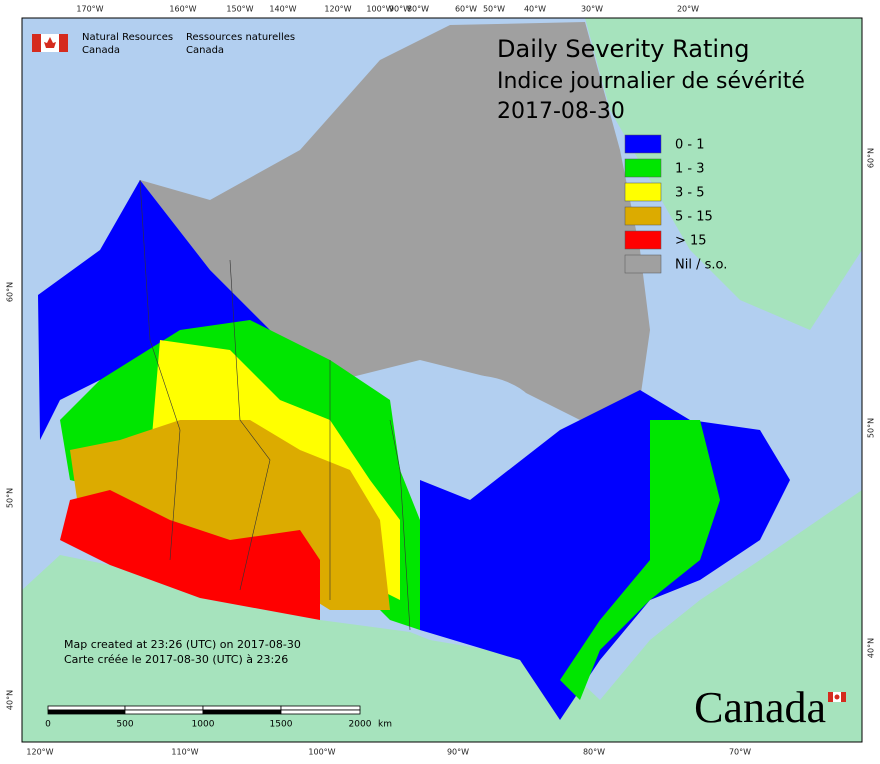 The height and width of the screenshot is (764, 880). Describe the element at coordinates (691, 241) in the screenshot. I see `legend-label: > 15` at that location.